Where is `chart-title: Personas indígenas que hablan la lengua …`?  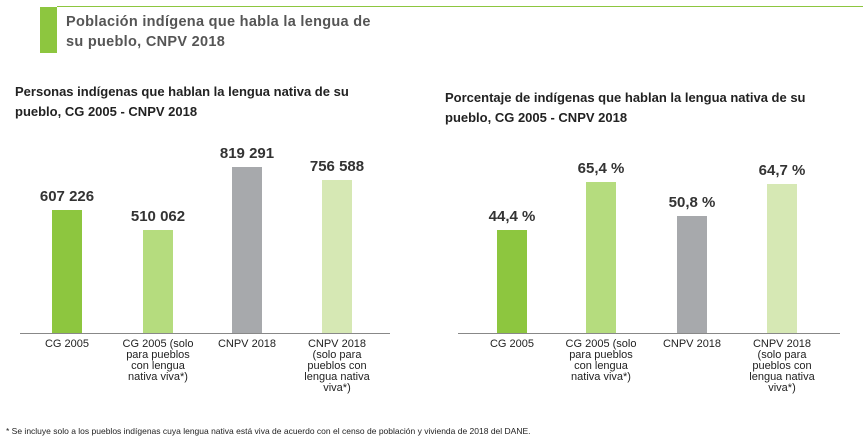
chart-title: Personas indígenas que hablan la lengua … is located at coordinates (182, 101).